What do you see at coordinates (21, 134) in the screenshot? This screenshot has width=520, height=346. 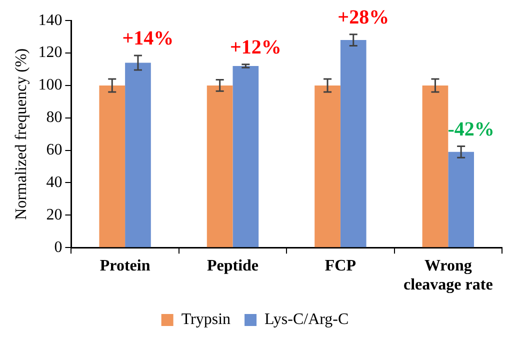 I see `y-axis-title: Normalized frequency (%)` at bounding box center [21, 134].